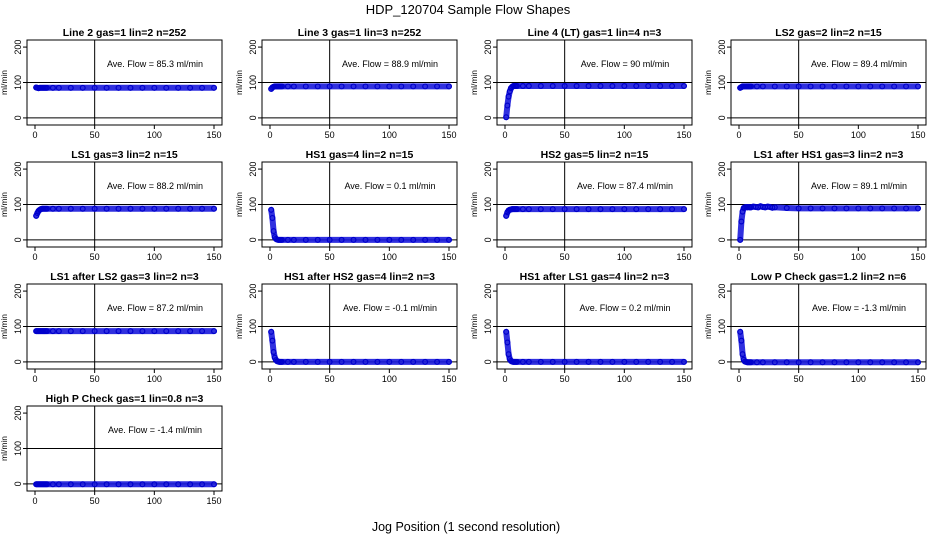 This screenshot has height=540, width=936. What do you see at coordinates (624, 308) in the screenshot?
I see `average-flow-annotation: Ave. Flow = 0.2 ml/min` at bounding box center [624, 308].